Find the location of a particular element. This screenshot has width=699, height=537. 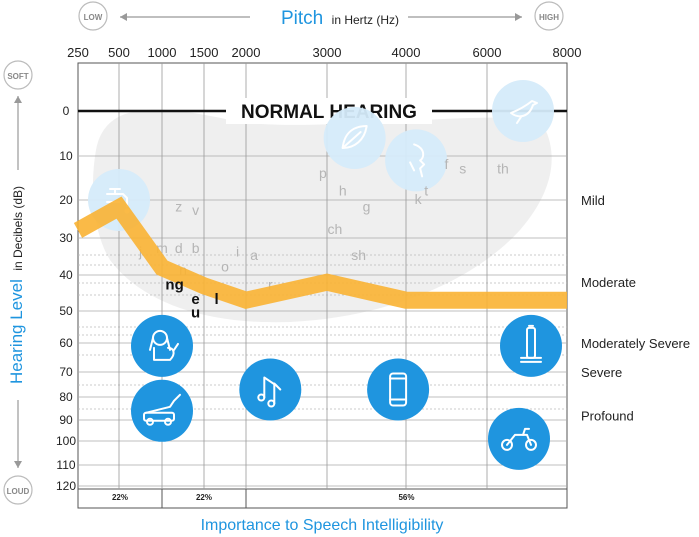

loud-badge: LOUD is located at coordinates (18, 490).